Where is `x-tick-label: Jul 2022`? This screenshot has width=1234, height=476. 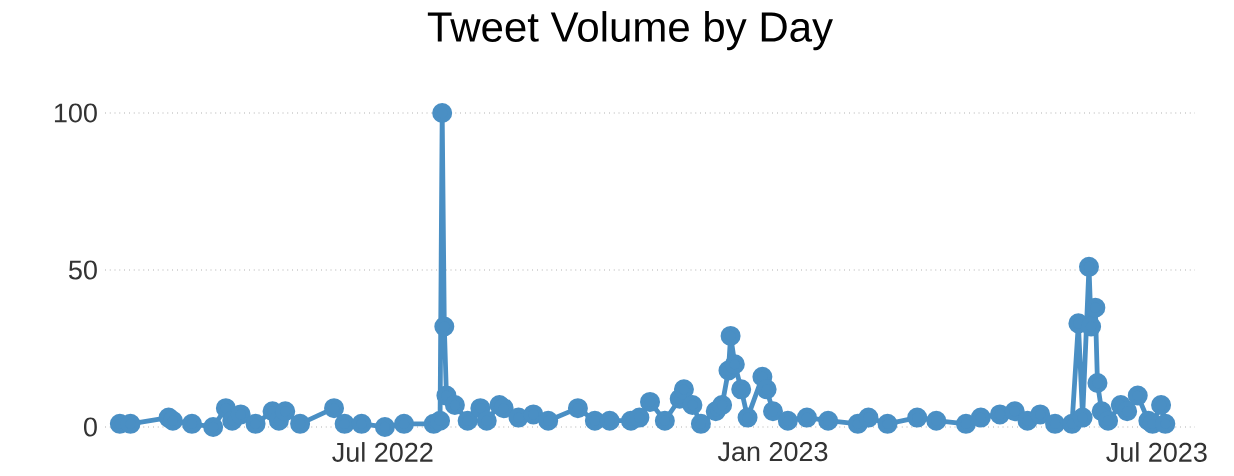 x-tick-label: Jul 2022 is located at coordinates (382, 452).